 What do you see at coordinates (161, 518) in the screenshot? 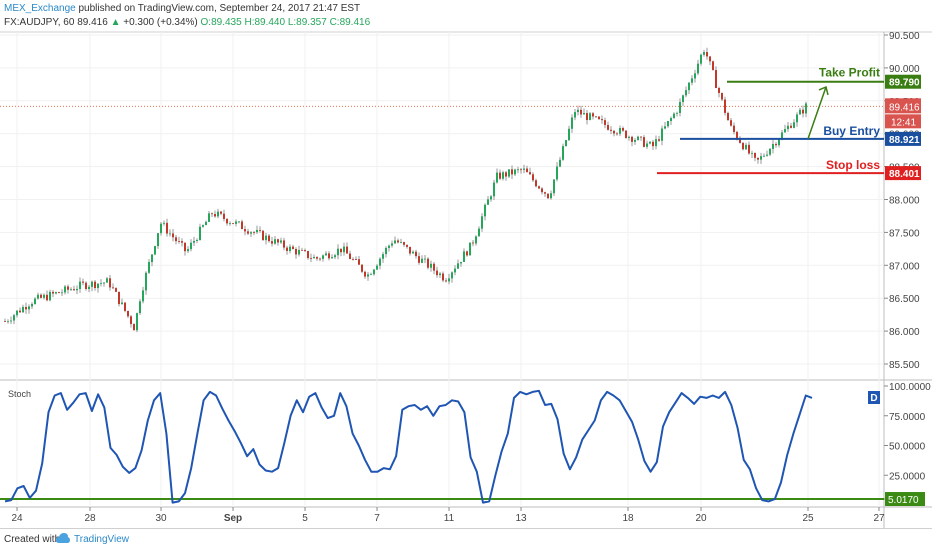
I see `time-tick-label: 30` at bounding box center [161, 518].